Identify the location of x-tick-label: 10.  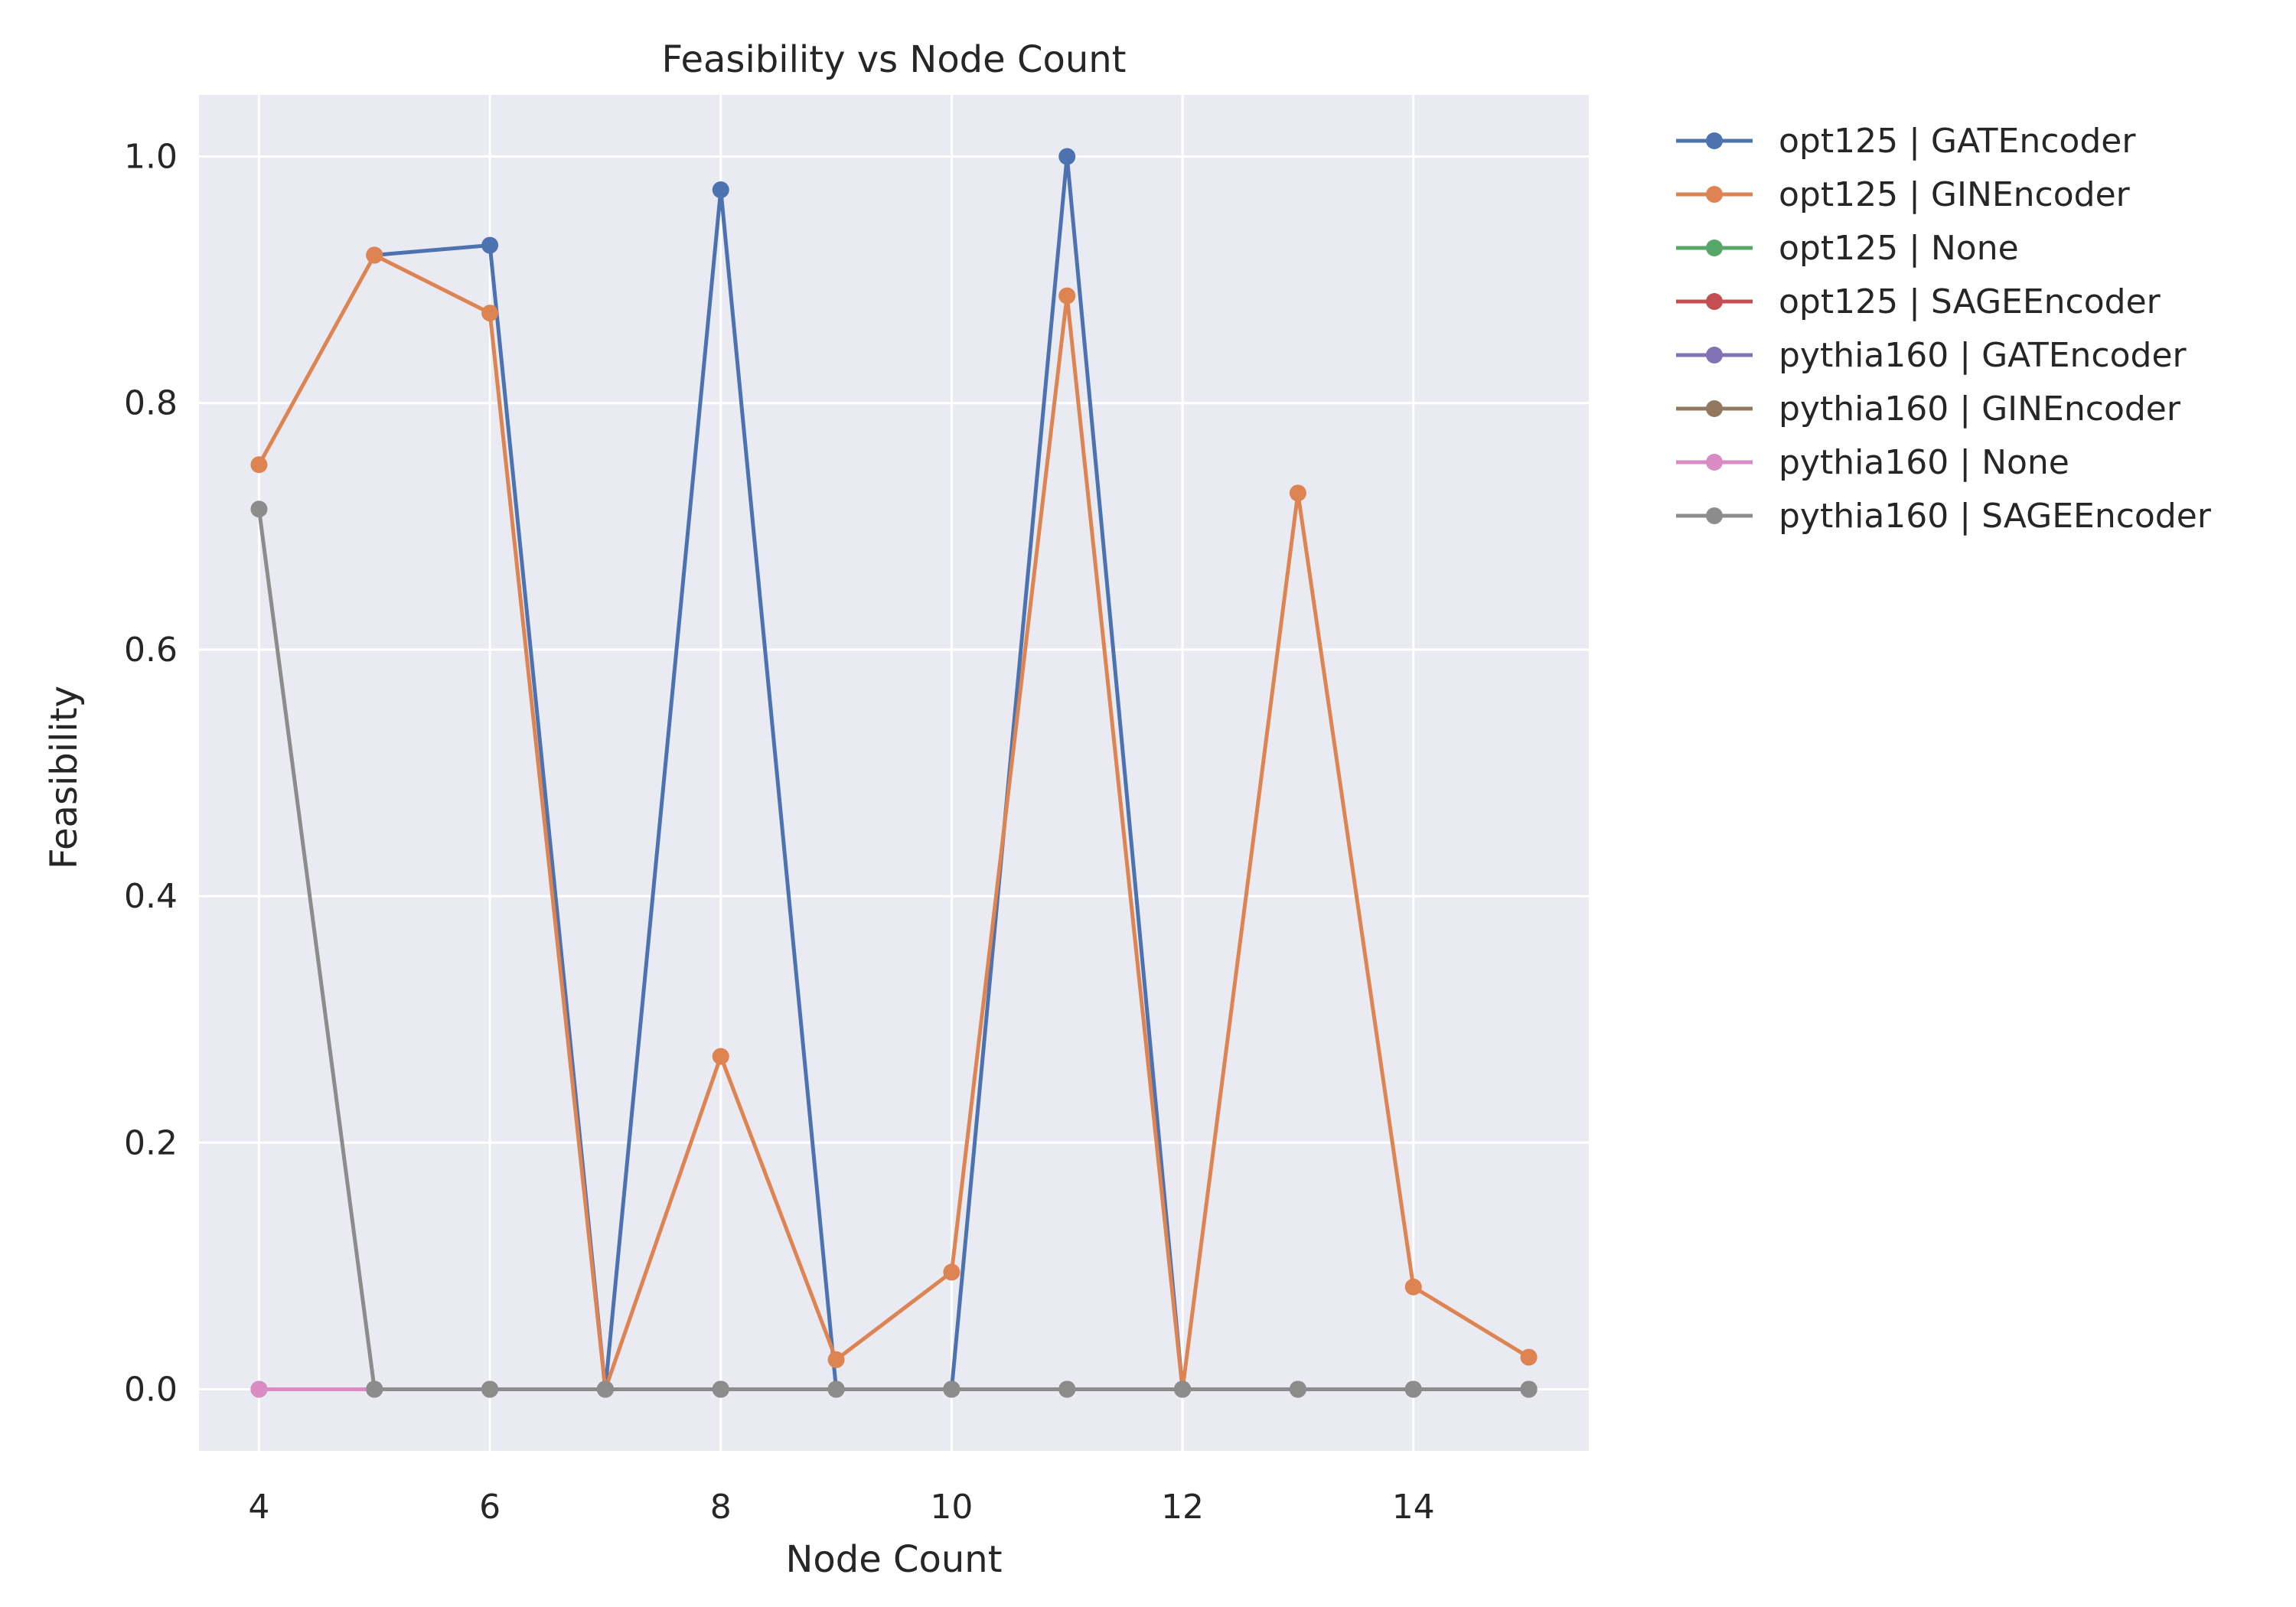
(951, 1507).